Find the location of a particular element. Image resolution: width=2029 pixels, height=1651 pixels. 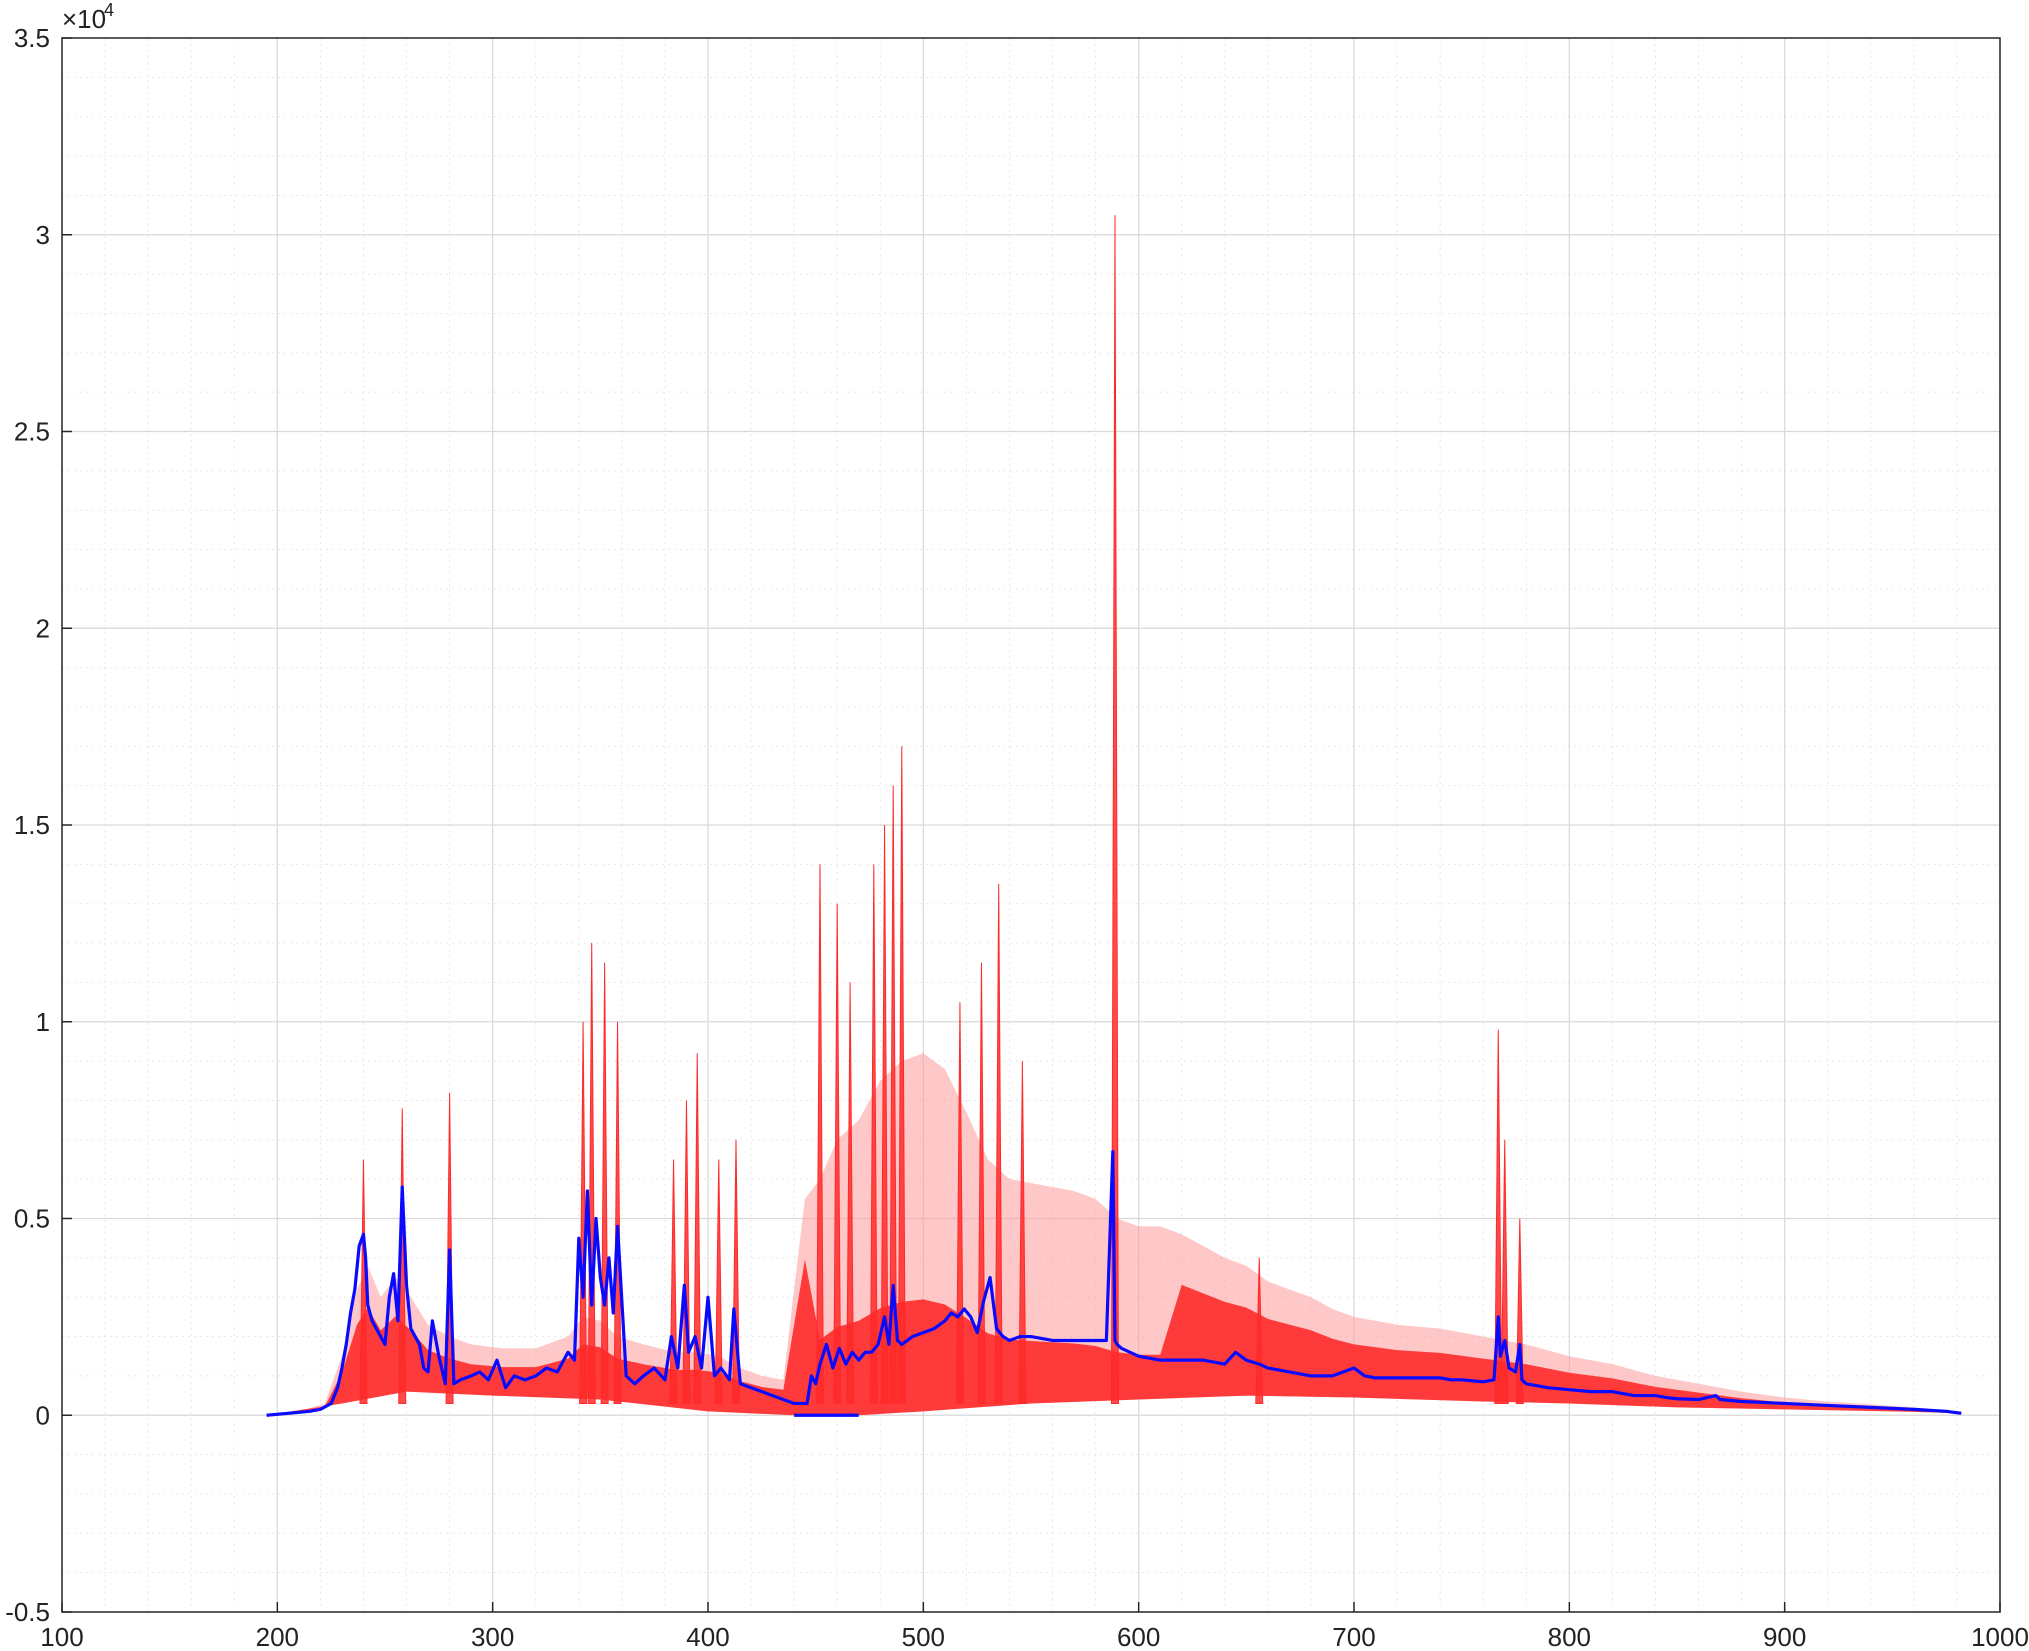

y-tick-label: 1 is located at coordinates (43, 1022).